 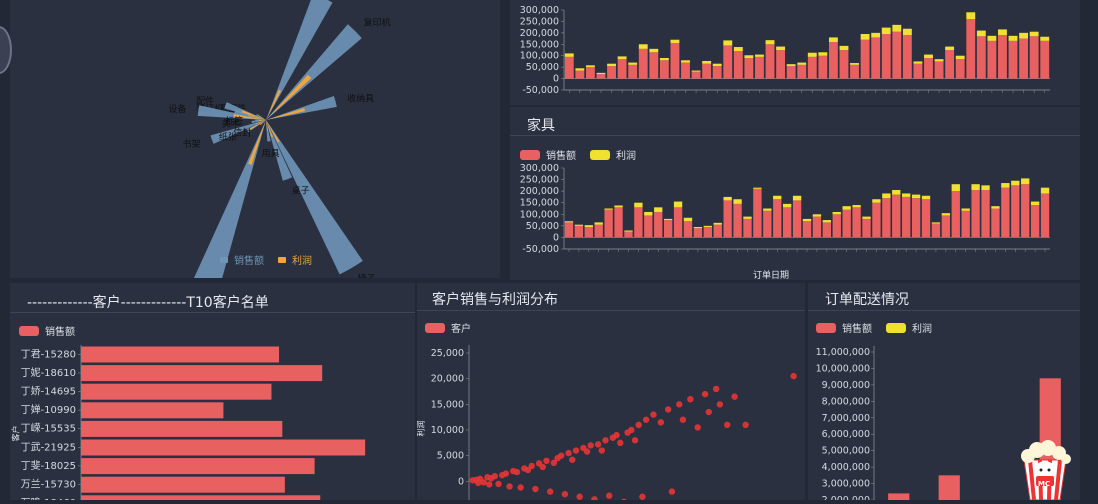 I want to click on top10-title: -------------客户-------------T10客户名单, so click(x=148, y=303).